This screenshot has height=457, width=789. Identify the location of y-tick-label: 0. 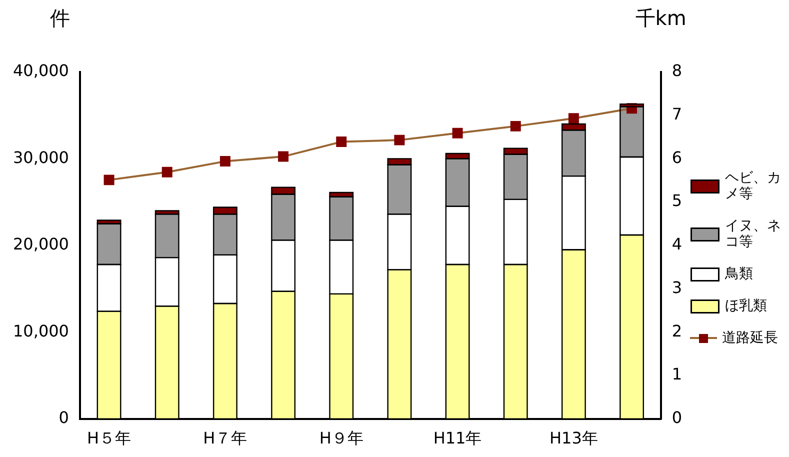
(63, 417).